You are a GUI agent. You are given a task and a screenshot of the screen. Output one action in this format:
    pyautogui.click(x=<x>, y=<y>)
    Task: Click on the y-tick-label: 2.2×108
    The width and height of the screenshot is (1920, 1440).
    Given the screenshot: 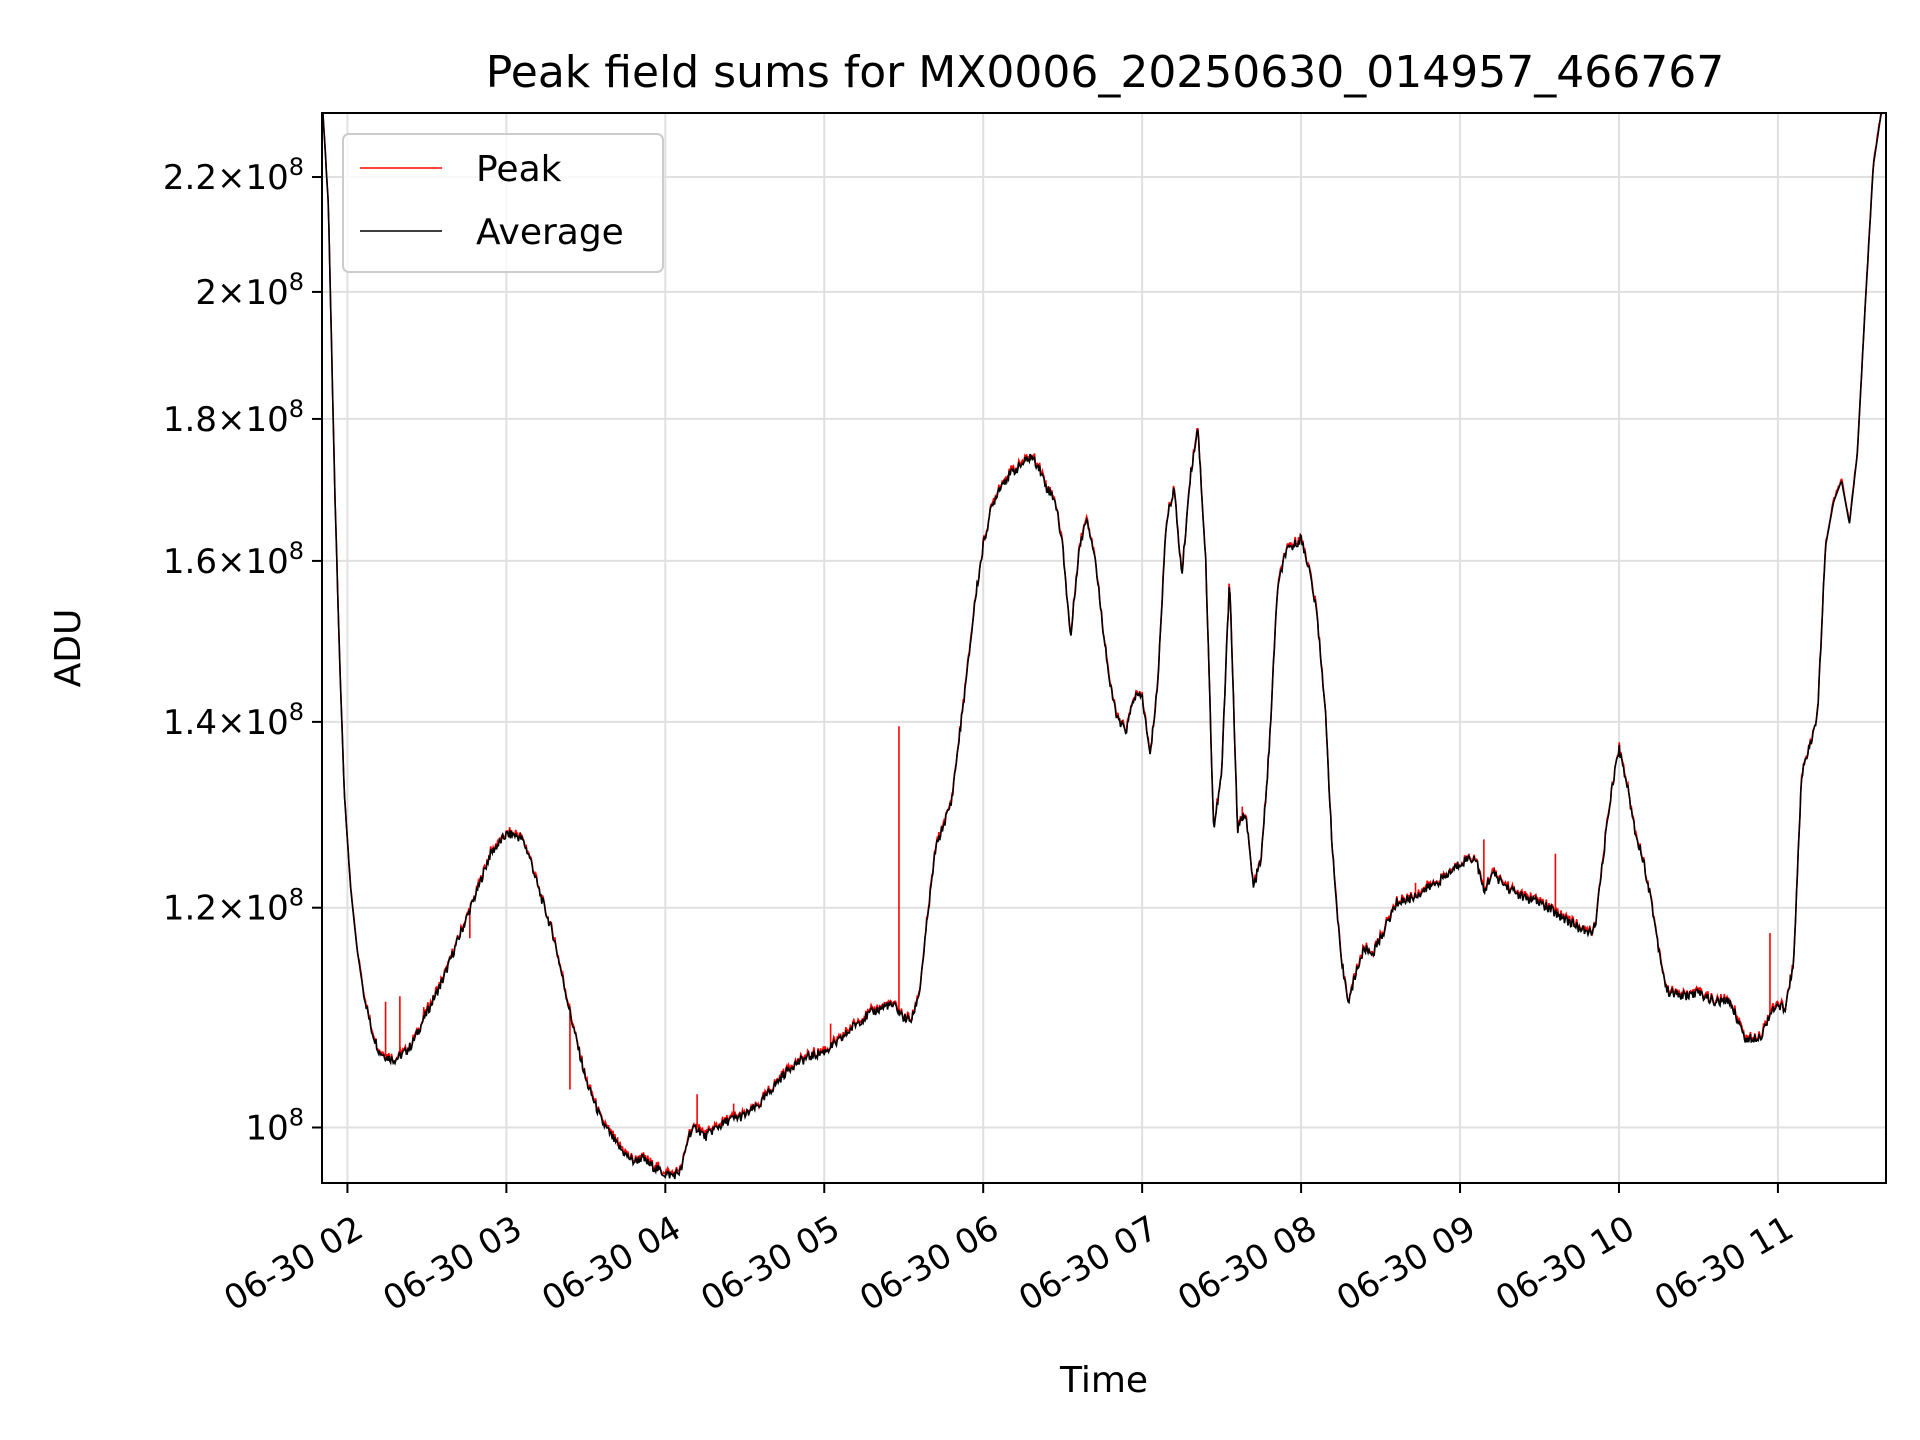 What is the action you would take?
    pyautogui.click(x=233, y=175)
    